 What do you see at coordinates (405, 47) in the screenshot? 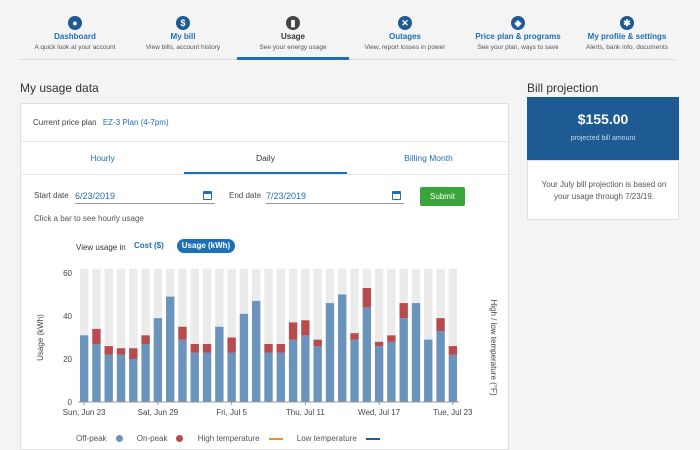
I see `nav-sub: View, report losses in power` at bounding box center [405, 47].